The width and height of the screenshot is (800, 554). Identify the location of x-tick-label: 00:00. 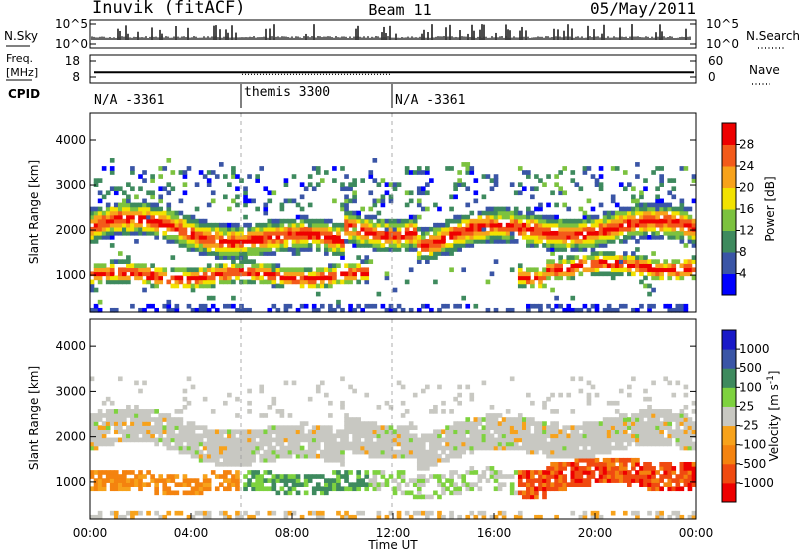
(90, 533).